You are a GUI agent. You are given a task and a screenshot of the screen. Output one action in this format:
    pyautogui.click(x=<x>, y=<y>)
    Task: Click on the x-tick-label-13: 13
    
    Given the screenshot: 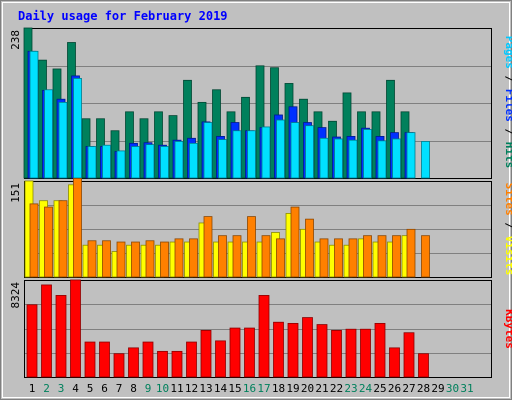 What is the action you would take?
    pyautogui.click(x=205, y=388)
    